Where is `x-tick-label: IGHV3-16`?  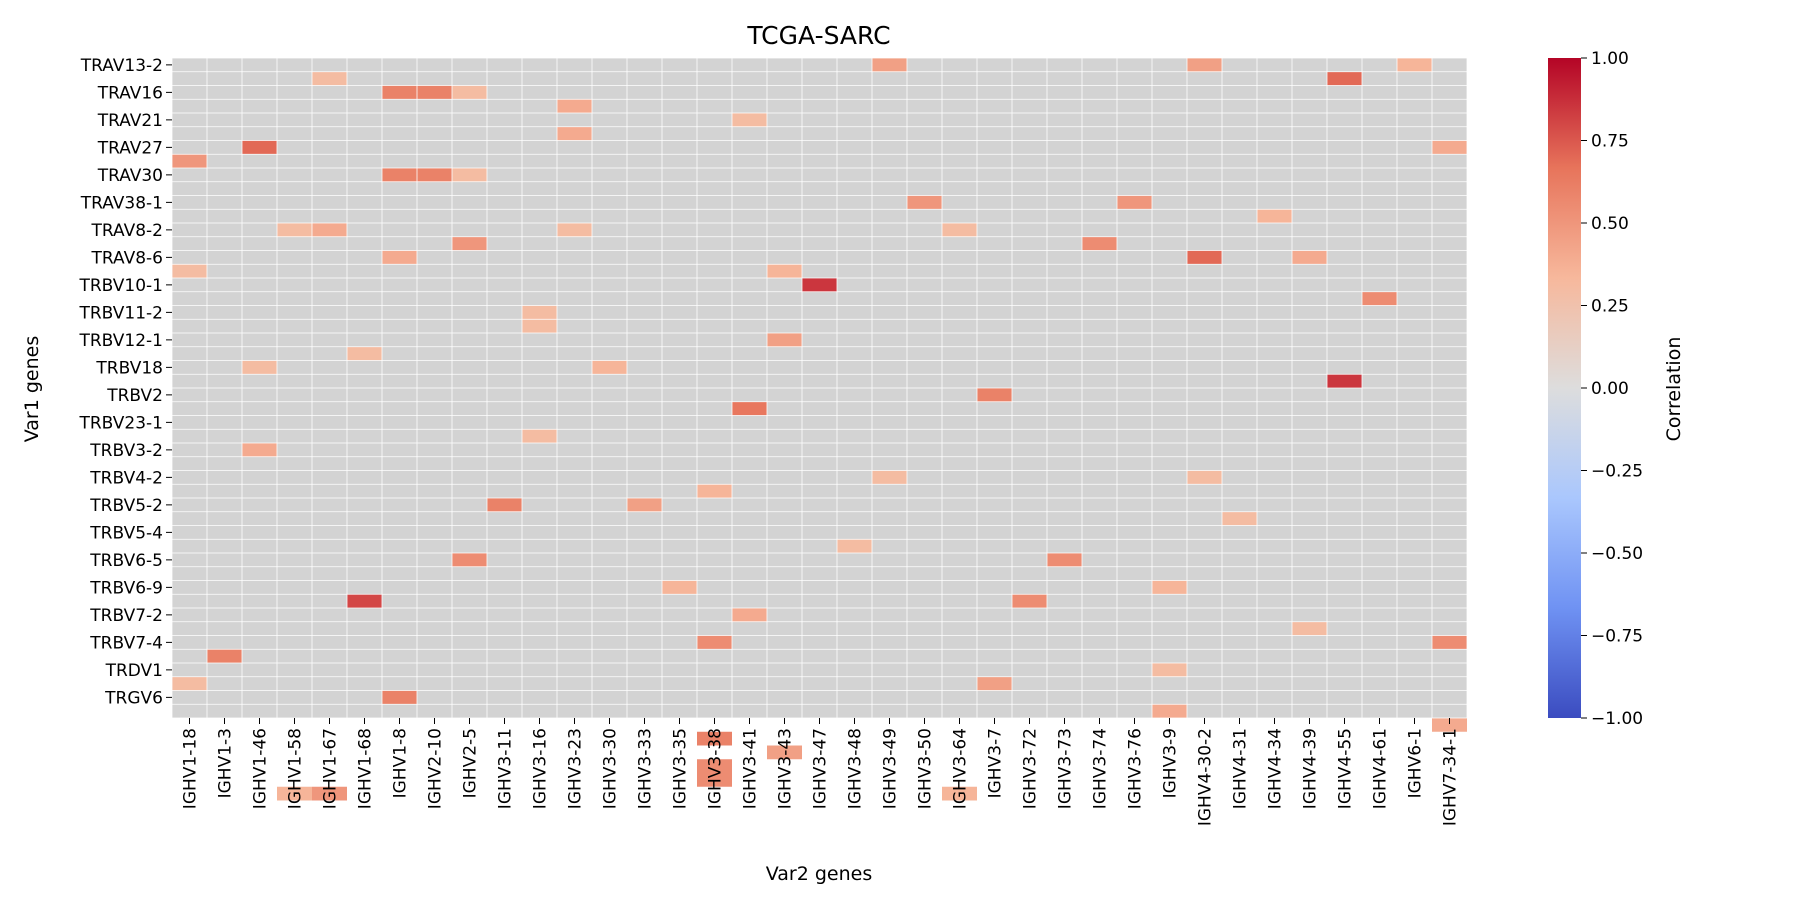
x-tick-label: IGHV3-16 is located at coordinates (541, 768).